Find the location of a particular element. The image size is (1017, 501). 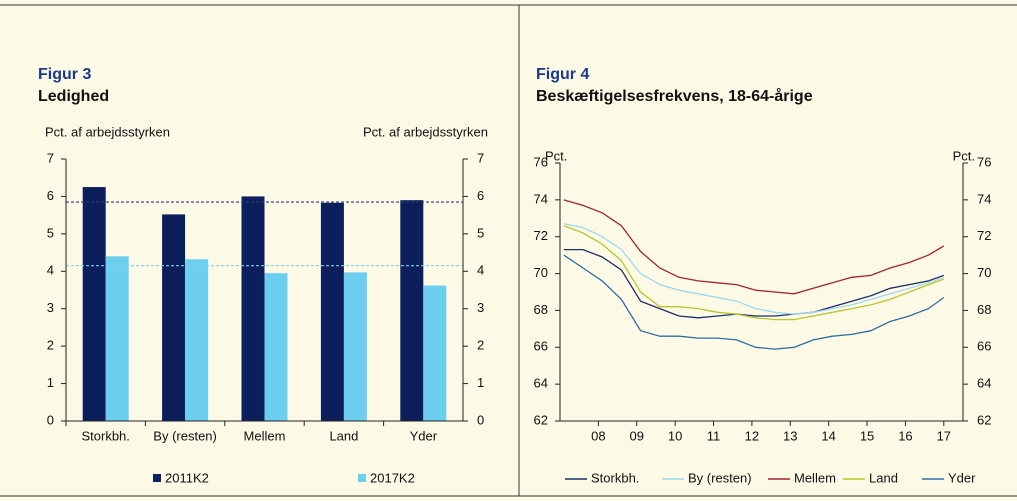

legend-label: Mellem is located at coordinates (815, 477).